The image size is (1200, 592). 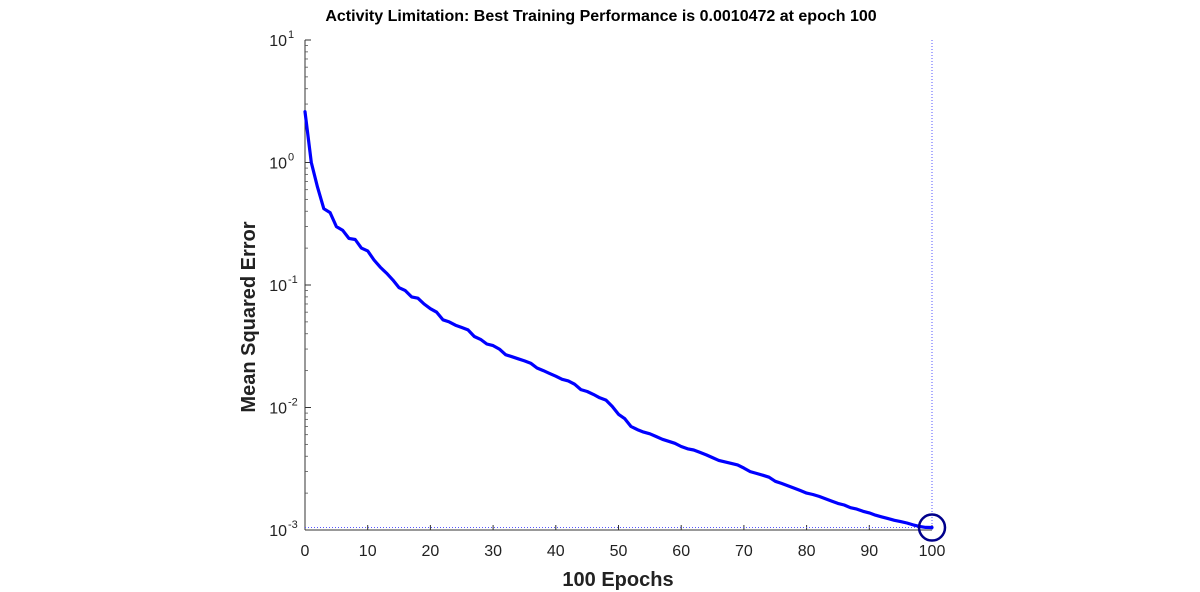 I want to click on y-tick-exponent: 1, so click(x=291, y=35).